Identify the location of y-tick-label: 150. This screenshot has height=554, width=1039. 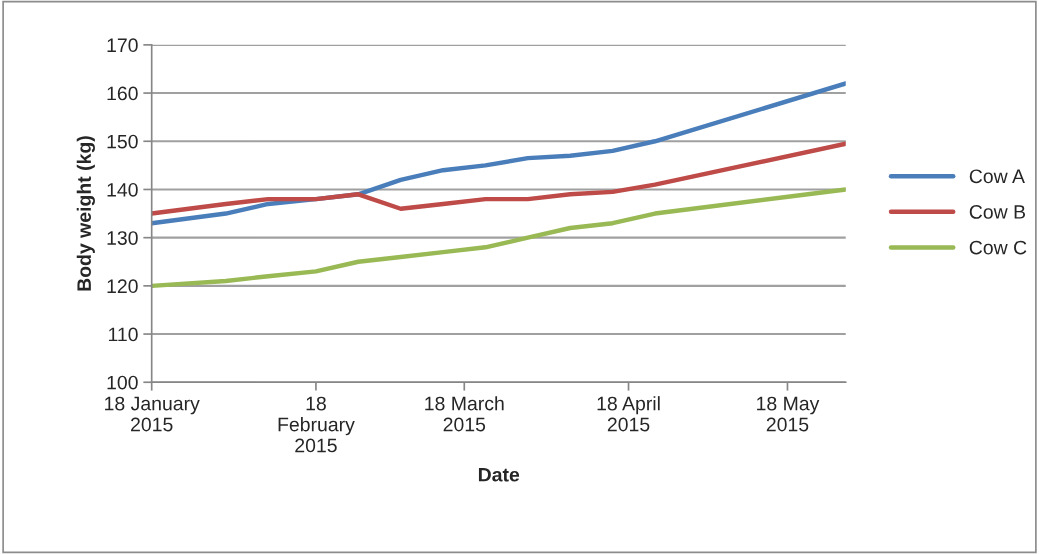
(122, 141).